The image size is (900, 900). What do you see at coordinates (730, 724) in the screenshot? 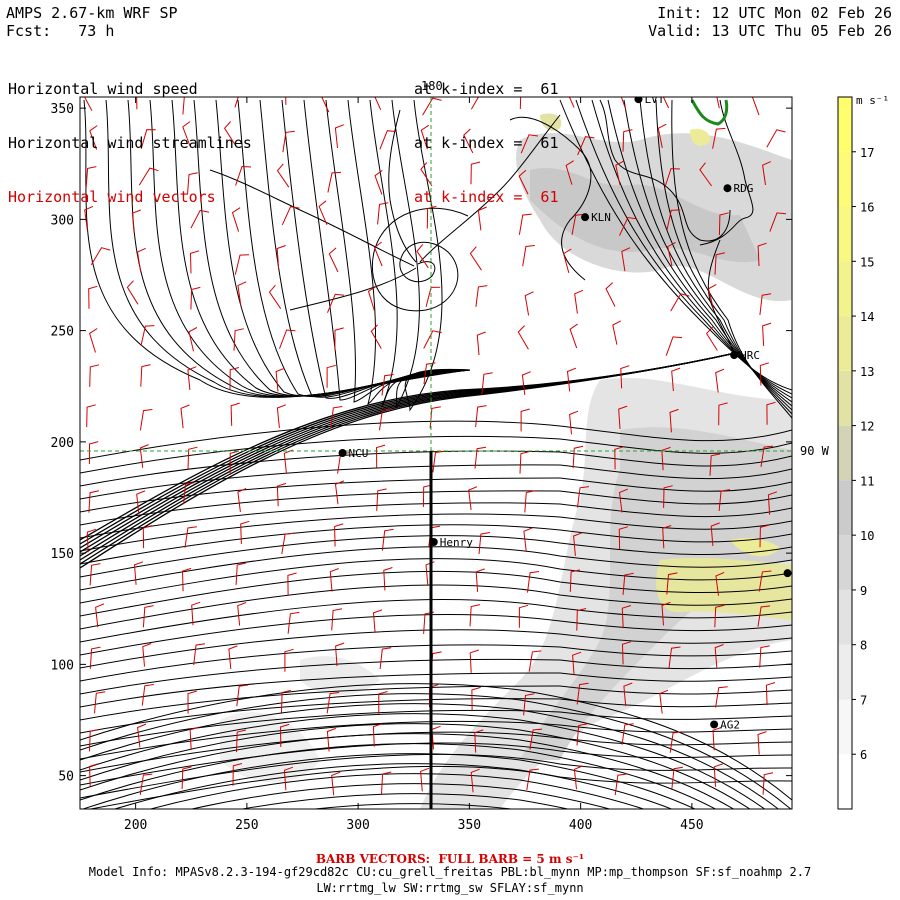
I see `station-label: AG2` at bounding box center [730, 724].